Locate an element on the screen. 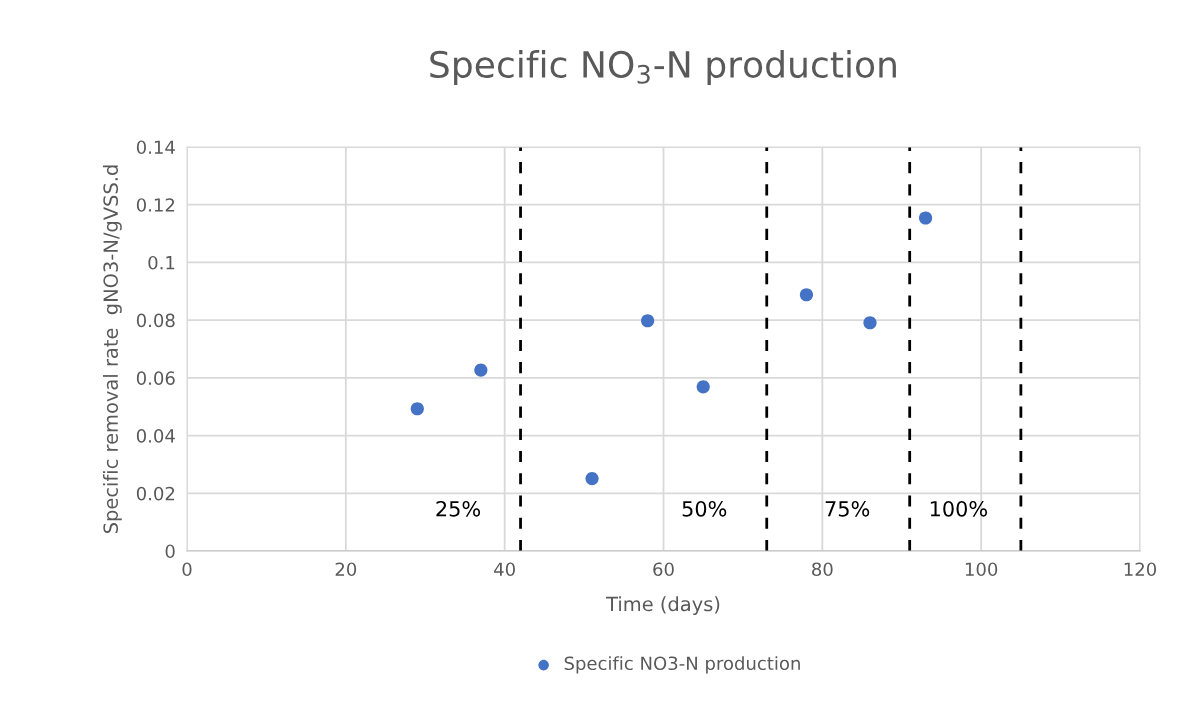 This screenshot has height=702, width=1204. annotation: 50% is located at coordinates (704, 508).